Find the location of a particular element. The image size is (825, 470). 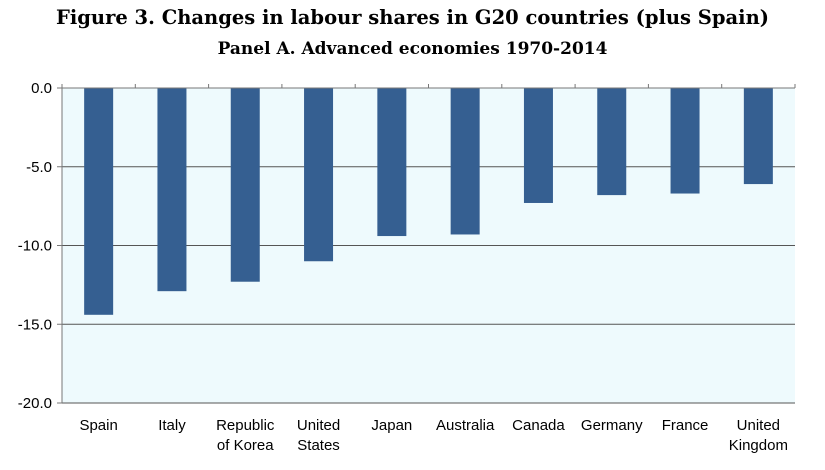

y-axis-ticks: 0.0 -5.0 -10.0 -15.0 -20.0 is located at coordinates (40, 246).